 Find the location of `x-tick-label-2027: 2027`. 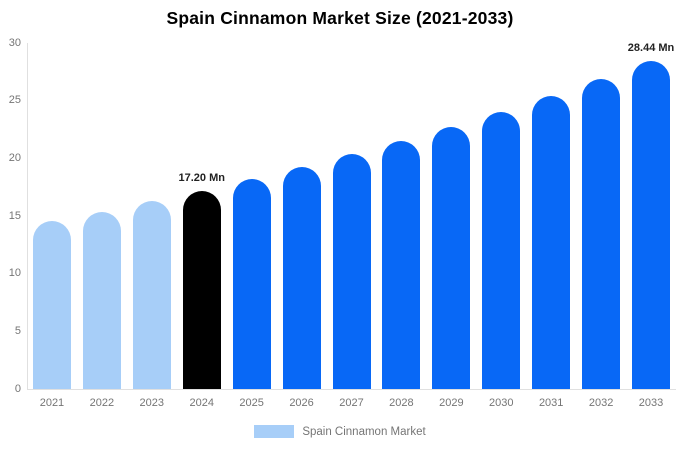

x-tick-label-2027: 2027 is located at coordinates (351, 403).